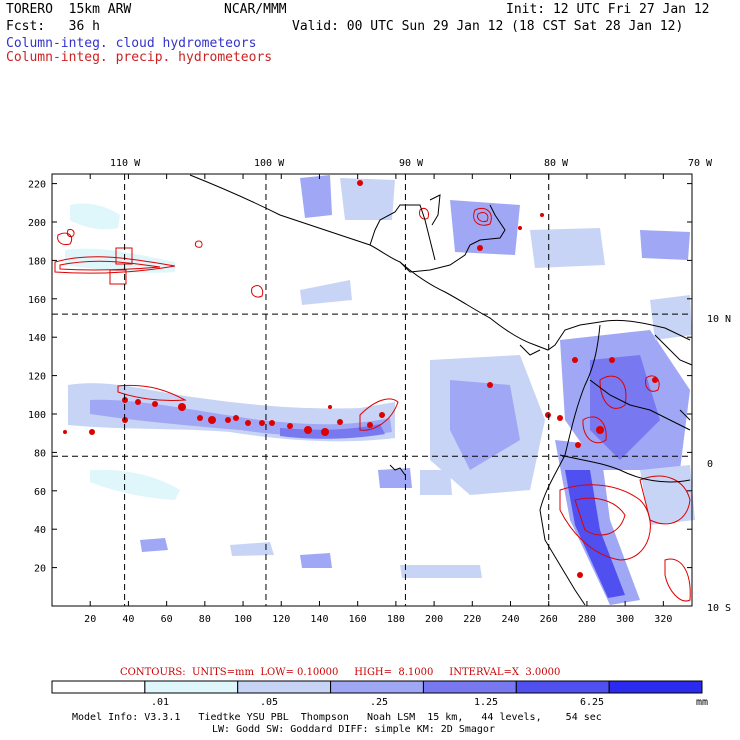 The height and width of the screenshot is (740, 740). Describe the element at coordinates (205, 619) in the screenshot. I see `x-tick-label: 80` at that location.